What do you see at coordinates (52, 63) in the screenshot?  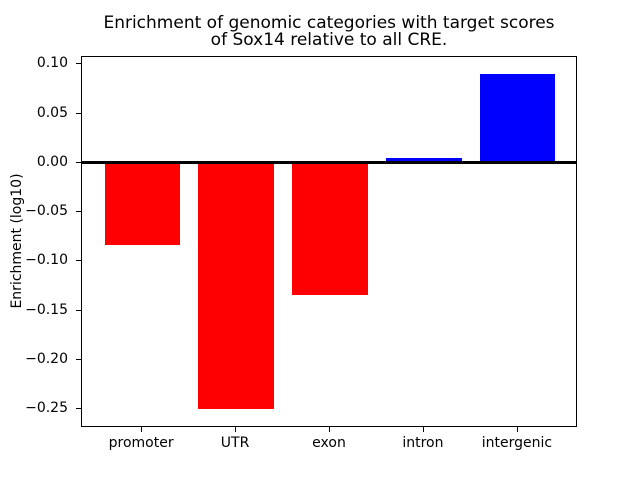 I see `y-tick-label: 0.10` at bounding box center [52, 63].